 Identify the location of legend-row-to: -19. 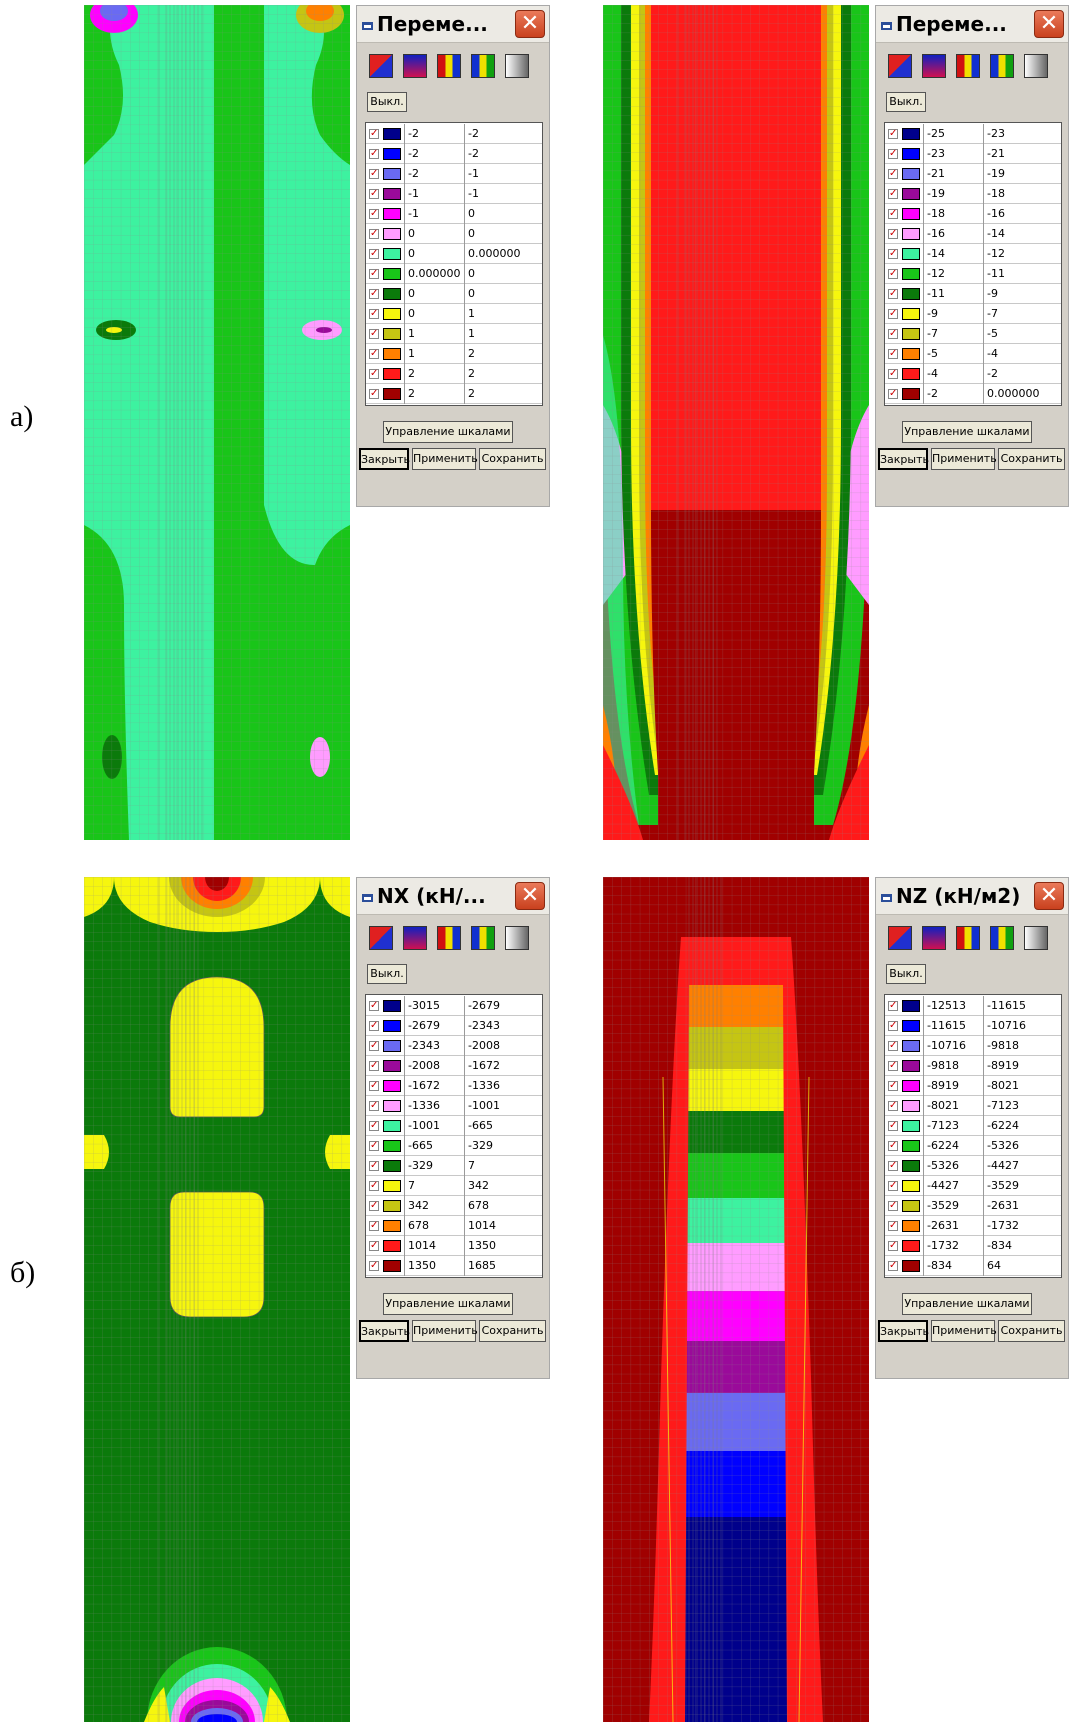
(1022, 174).